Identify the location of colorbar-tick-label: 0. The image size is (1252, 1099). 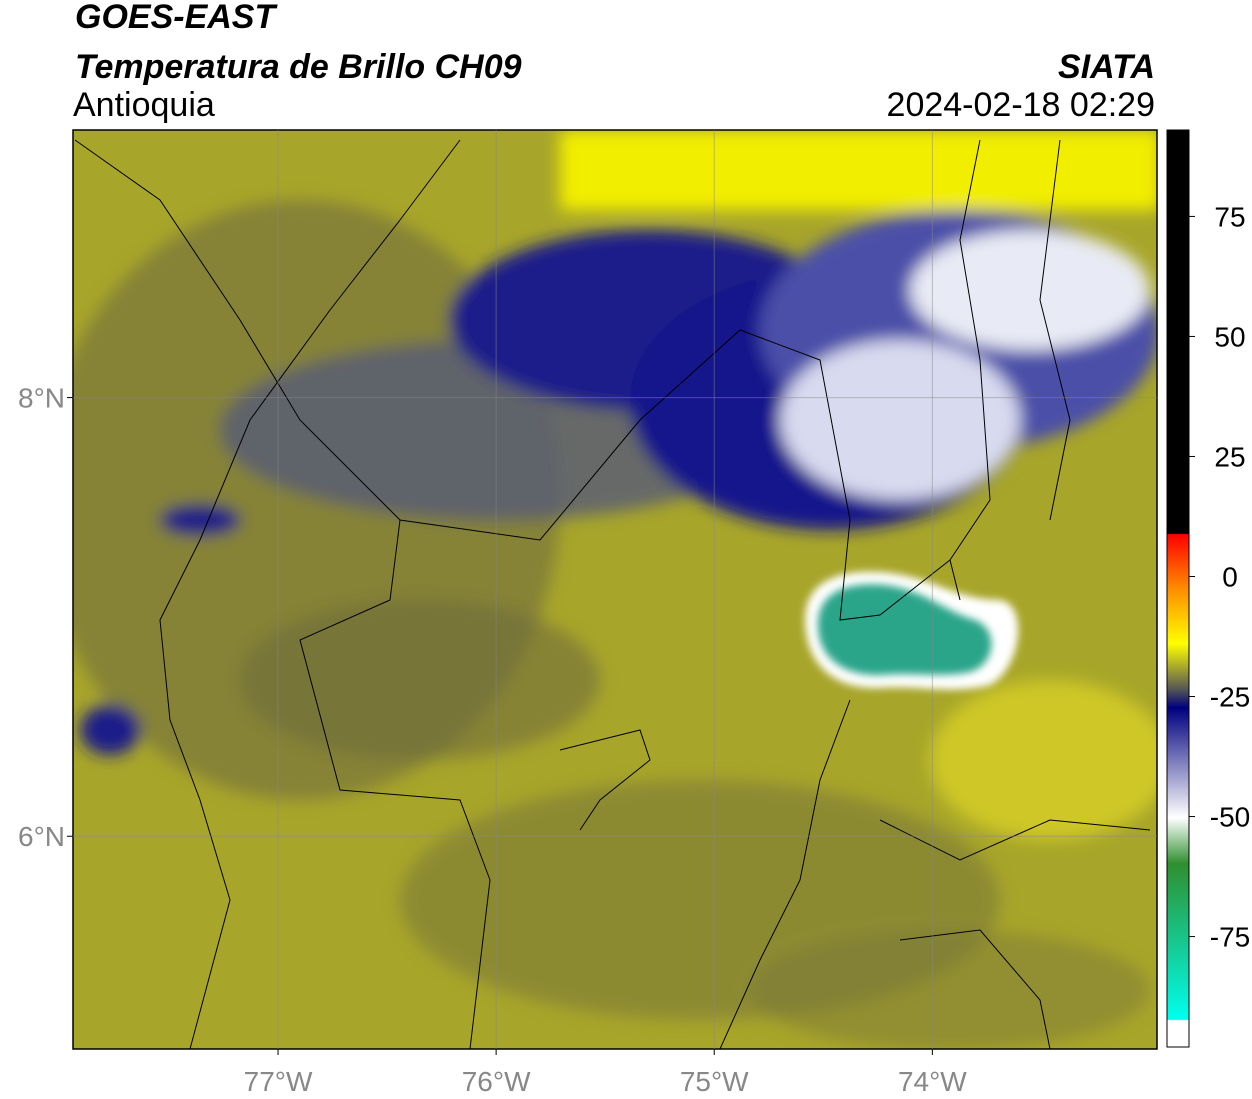
(1230, 576).